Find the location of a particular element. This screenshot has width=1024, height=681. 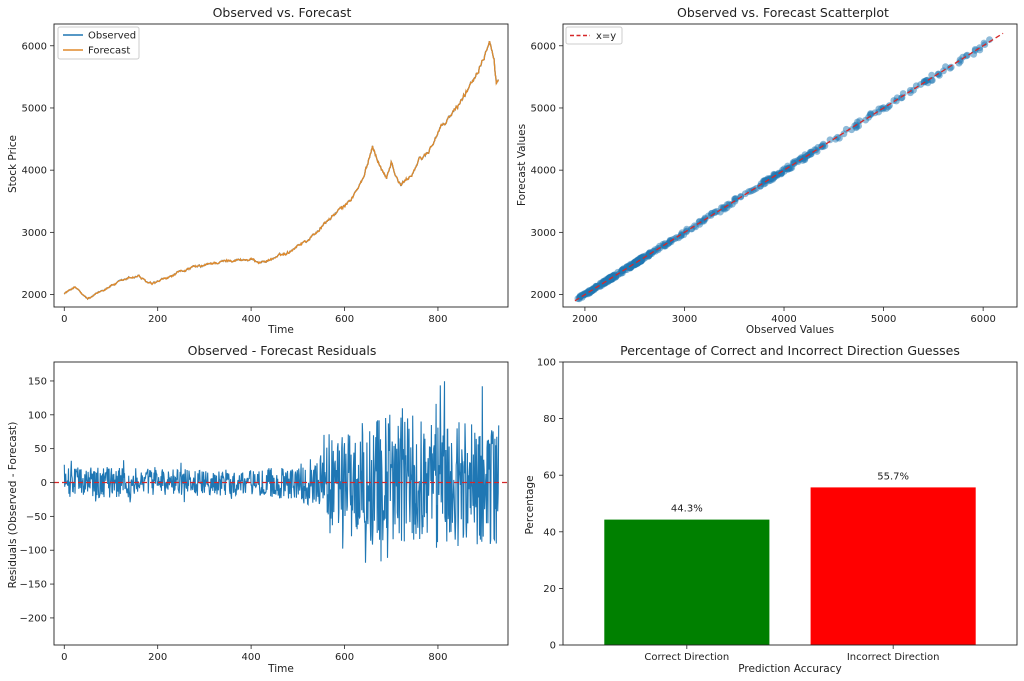

panel-2-legend: x=y is located at coordinates (594, 35).